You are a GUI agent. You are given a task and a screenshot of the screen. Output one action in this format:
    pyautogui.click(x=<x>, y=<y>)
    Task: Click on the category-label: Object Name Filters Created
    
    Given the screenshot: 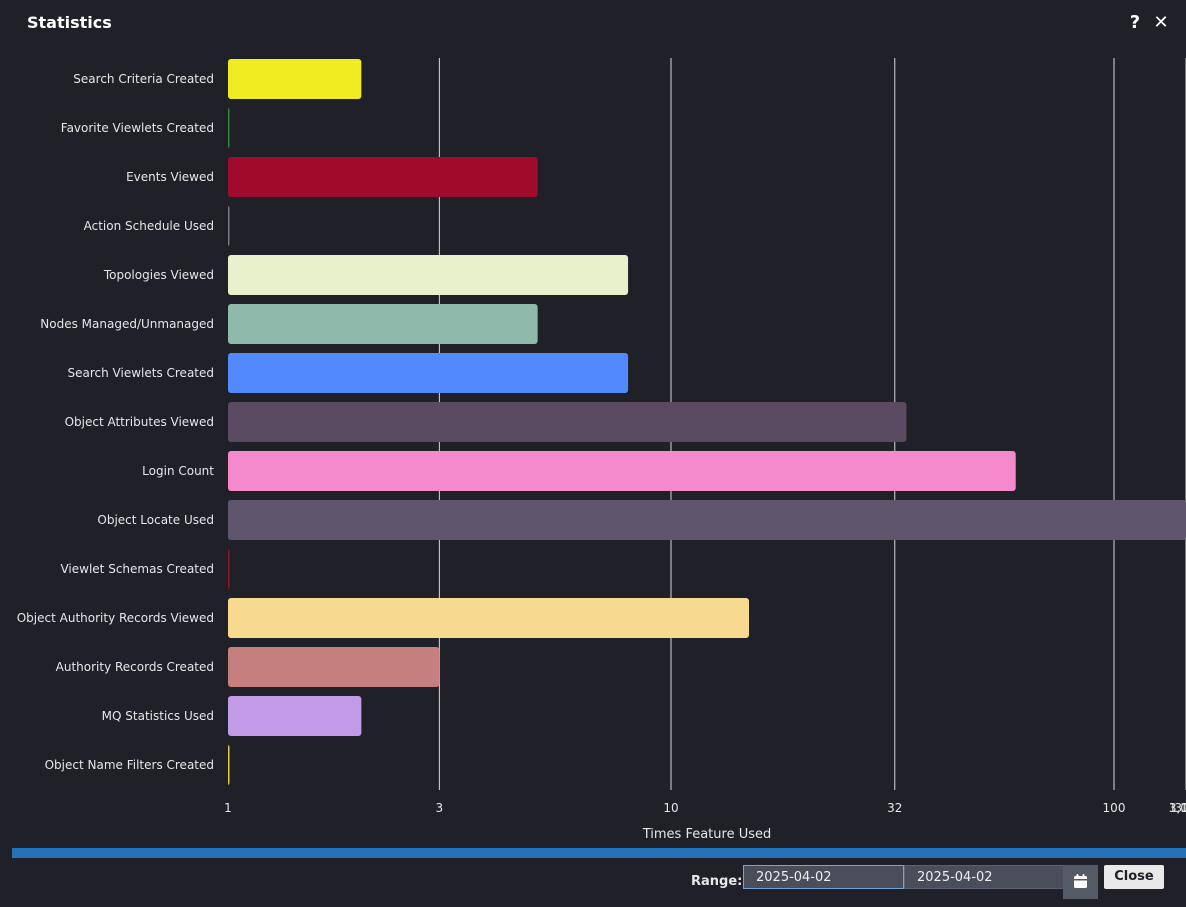 What is the action you would take?
    pyautogui.click(x=129, y=765)
    